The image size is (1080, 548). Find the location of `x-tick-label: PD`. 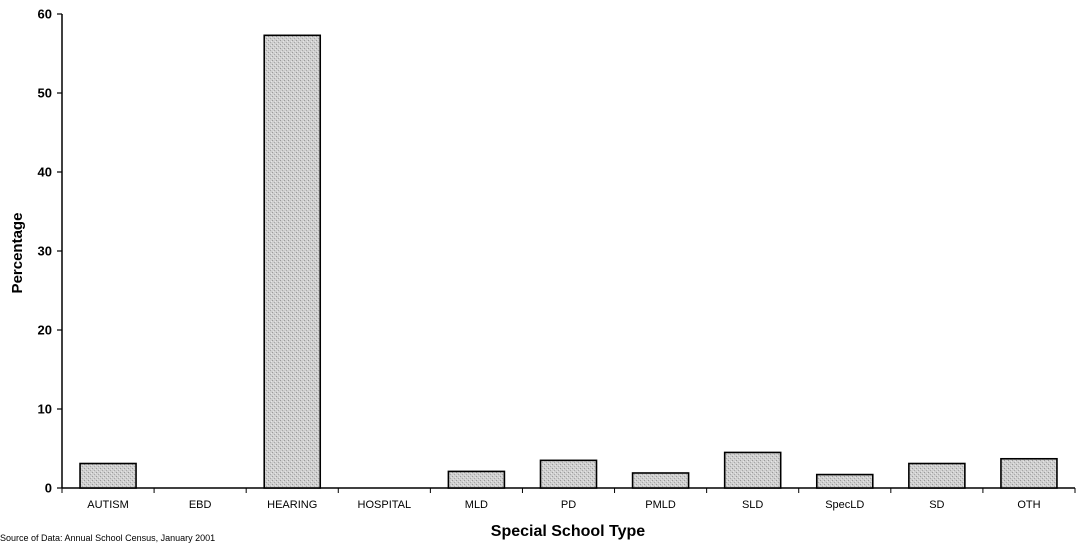

x-tick-label: PD is located at coordinates (568, 505).